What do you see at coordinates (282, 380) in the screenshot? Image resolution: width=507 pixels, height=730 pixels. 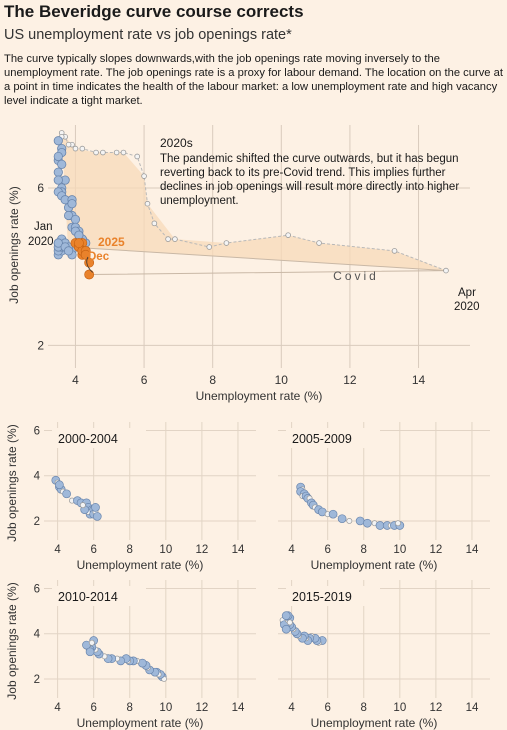 I see `x-tick-label: 10` at bounding box center [282, 380].